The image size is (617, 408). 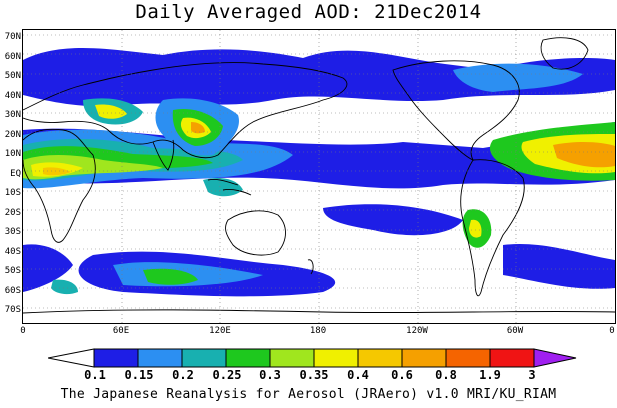 I want to click on colorbar-label: 0.2, so click(x=183, y=375).